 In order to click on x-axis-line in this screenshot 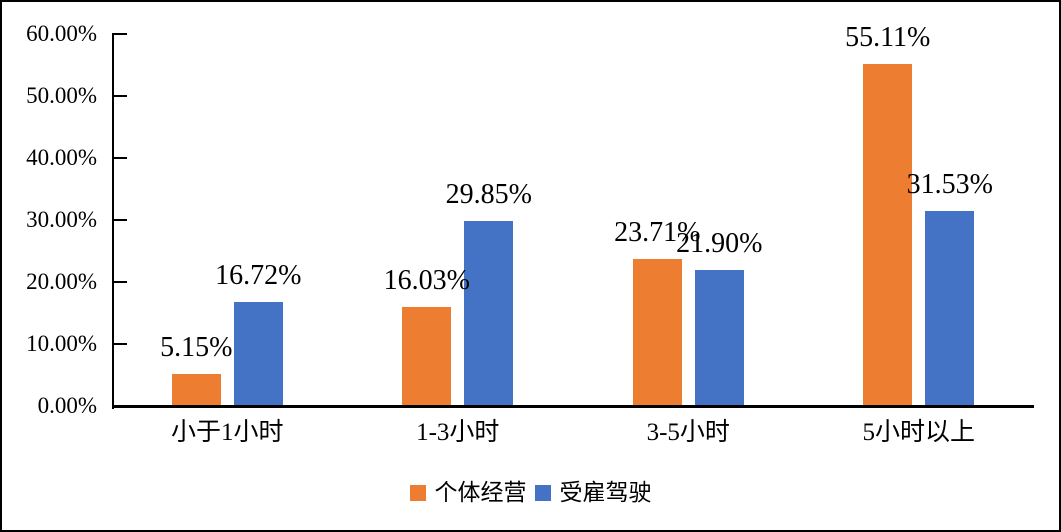, I will do `click(573, 406)`.